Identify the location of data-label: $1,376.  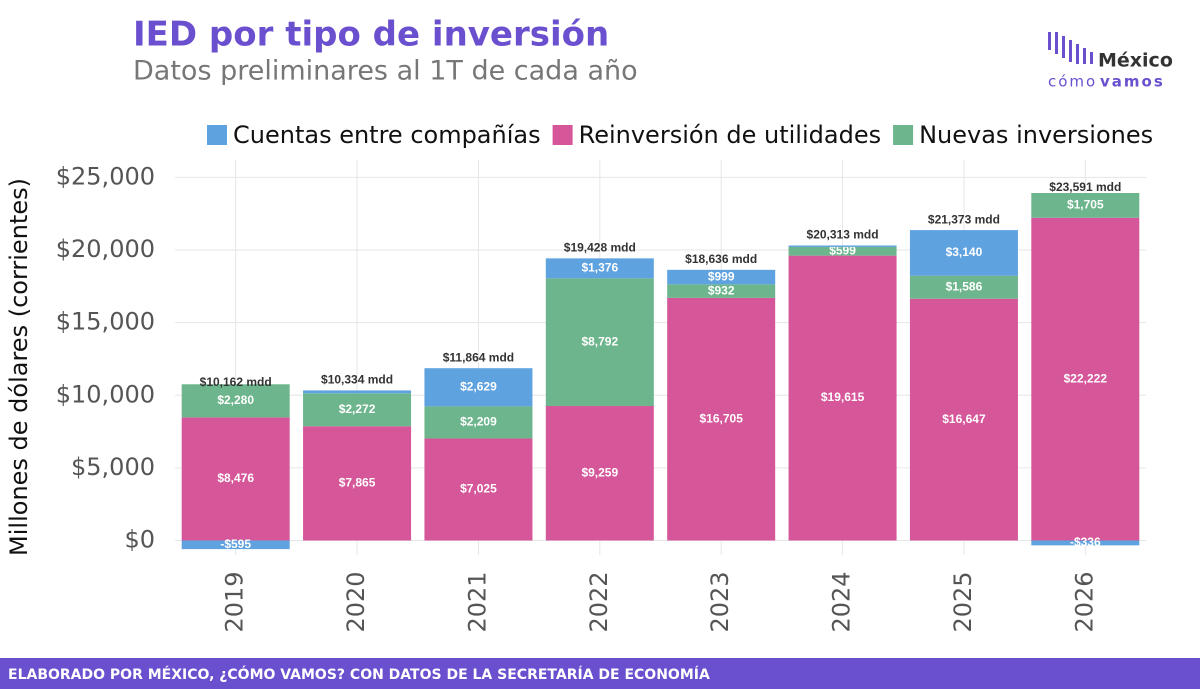
(599, 268).